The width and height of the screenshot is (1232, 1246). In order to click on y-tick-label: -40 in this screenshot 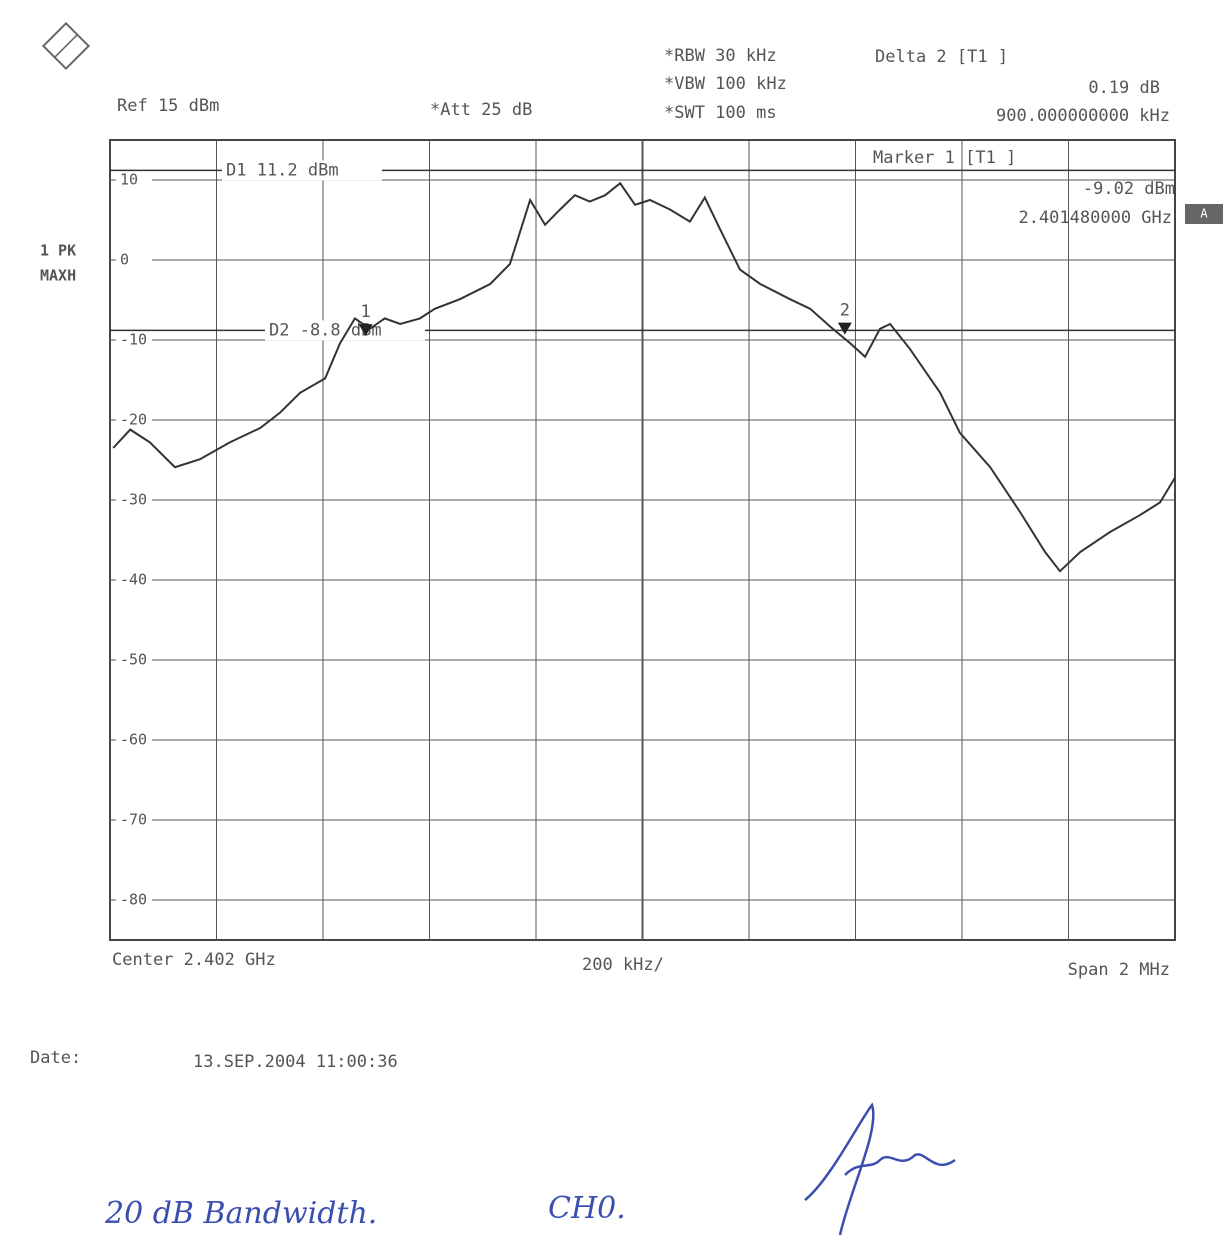, I will do `click(133, 580)`.